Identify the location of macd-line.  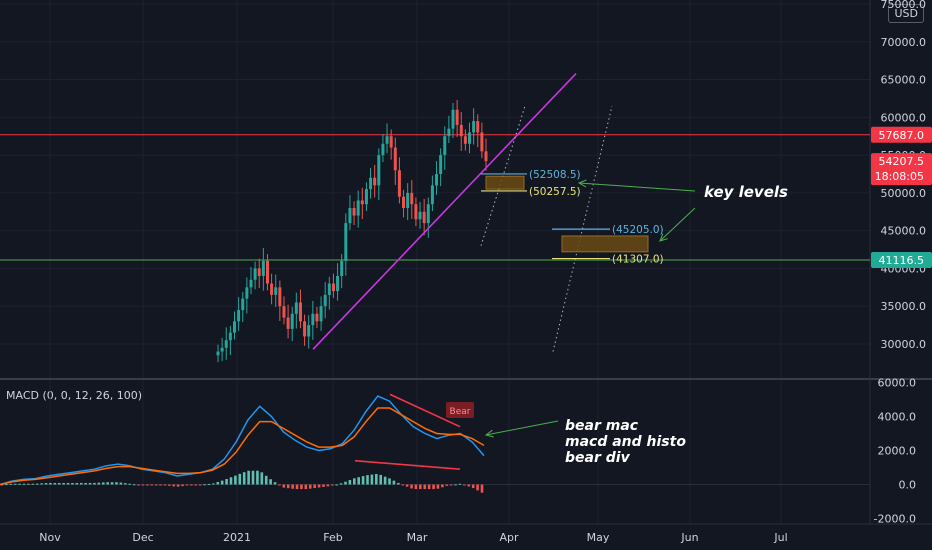
(242, 440).